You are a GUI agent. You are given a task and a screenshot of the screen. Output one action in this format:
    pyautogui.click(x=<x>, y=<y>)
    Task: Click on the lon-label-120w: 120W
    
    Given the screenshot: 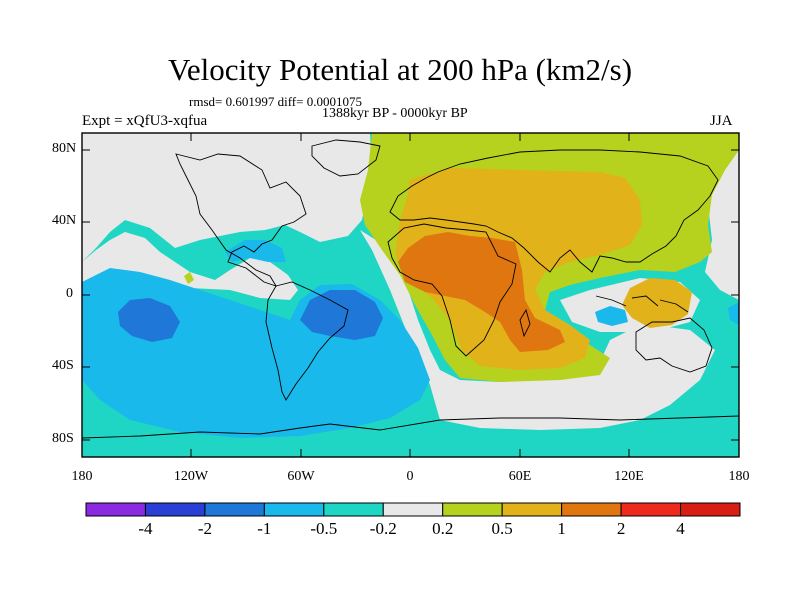 What is the action you would take?
    pyautogui.click(x=191, y=476)
    